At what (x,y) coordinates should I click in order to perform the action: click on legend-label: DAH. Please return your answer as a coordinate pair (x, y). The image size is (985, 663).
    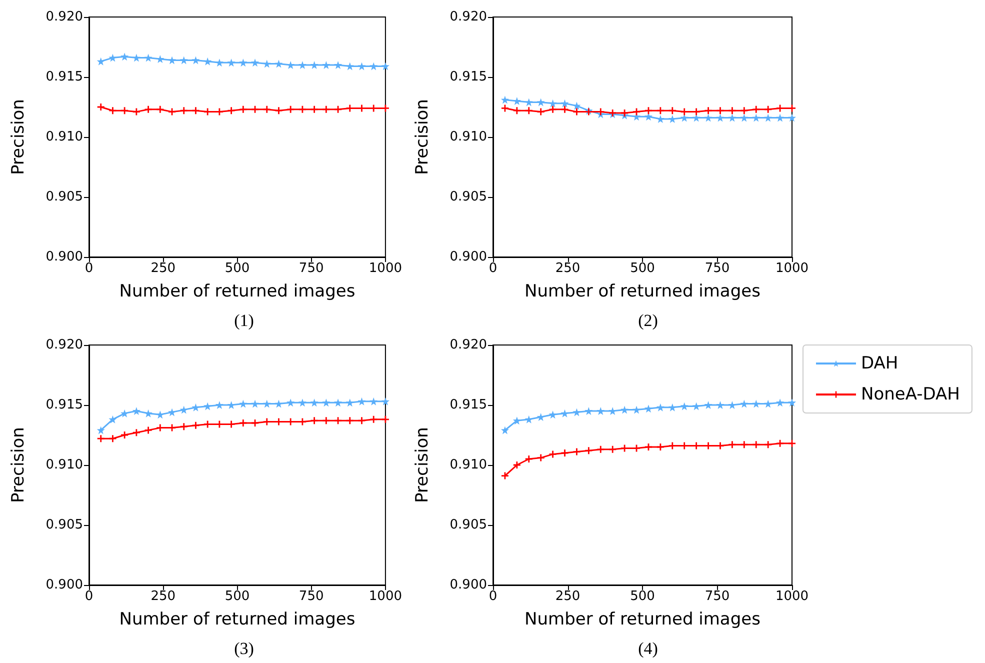
    Looking at the image, I should click on (879, 364).